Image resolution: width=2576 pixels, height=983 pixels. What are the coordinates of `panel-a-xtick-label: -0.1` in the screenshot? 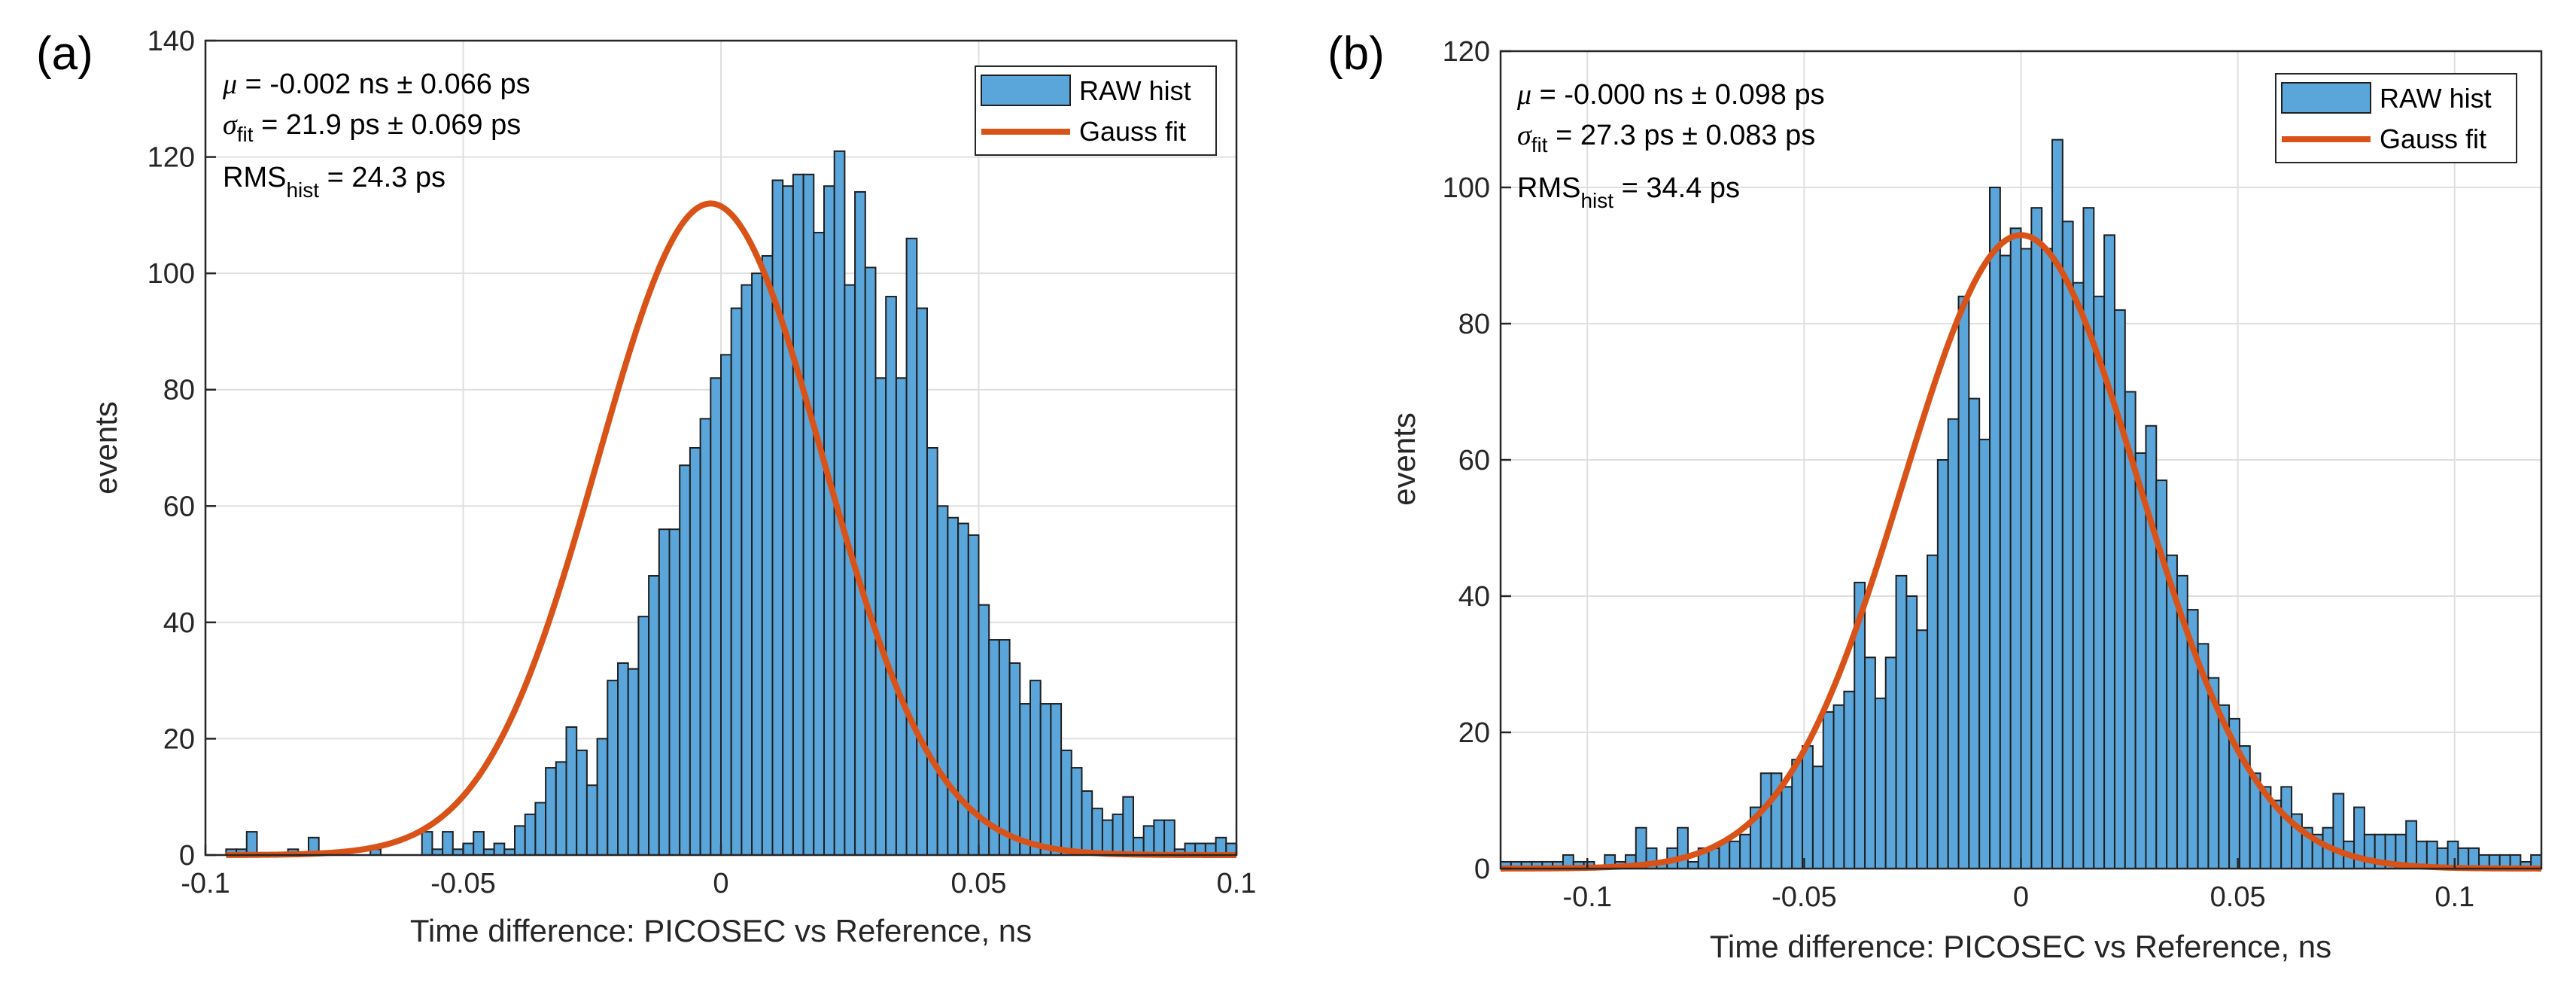 It's located at (205, 884).